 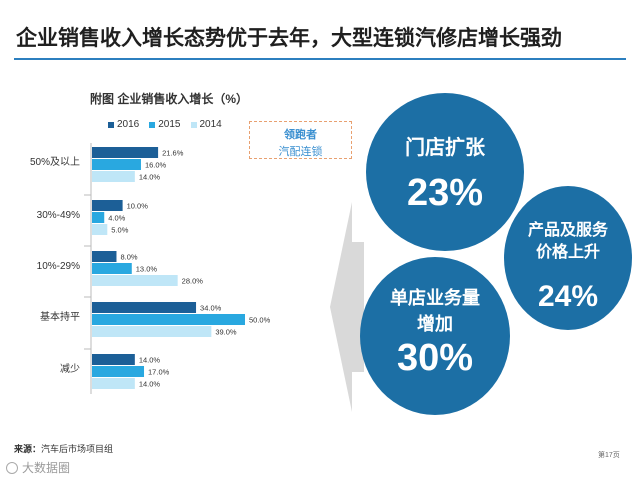 I want to click on legend-label-2016: 2016, so click(x=128, y=124).